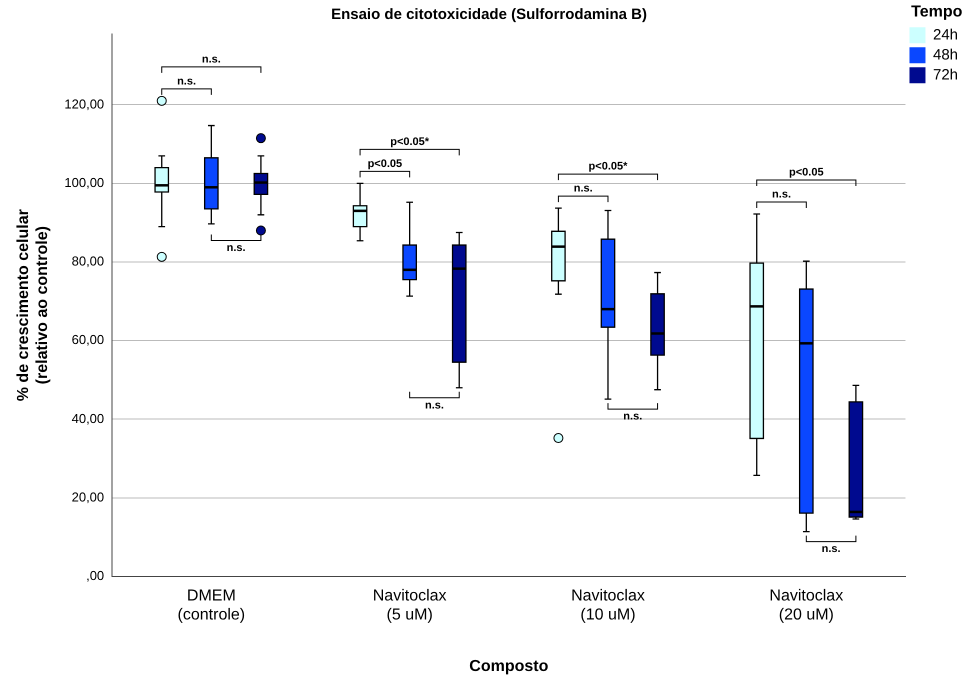 This screenshot has width=978, height=690. Describe the element at coordinates (88, 496) in the screenshot. I see `y-tick-label: 20,00` at that location.